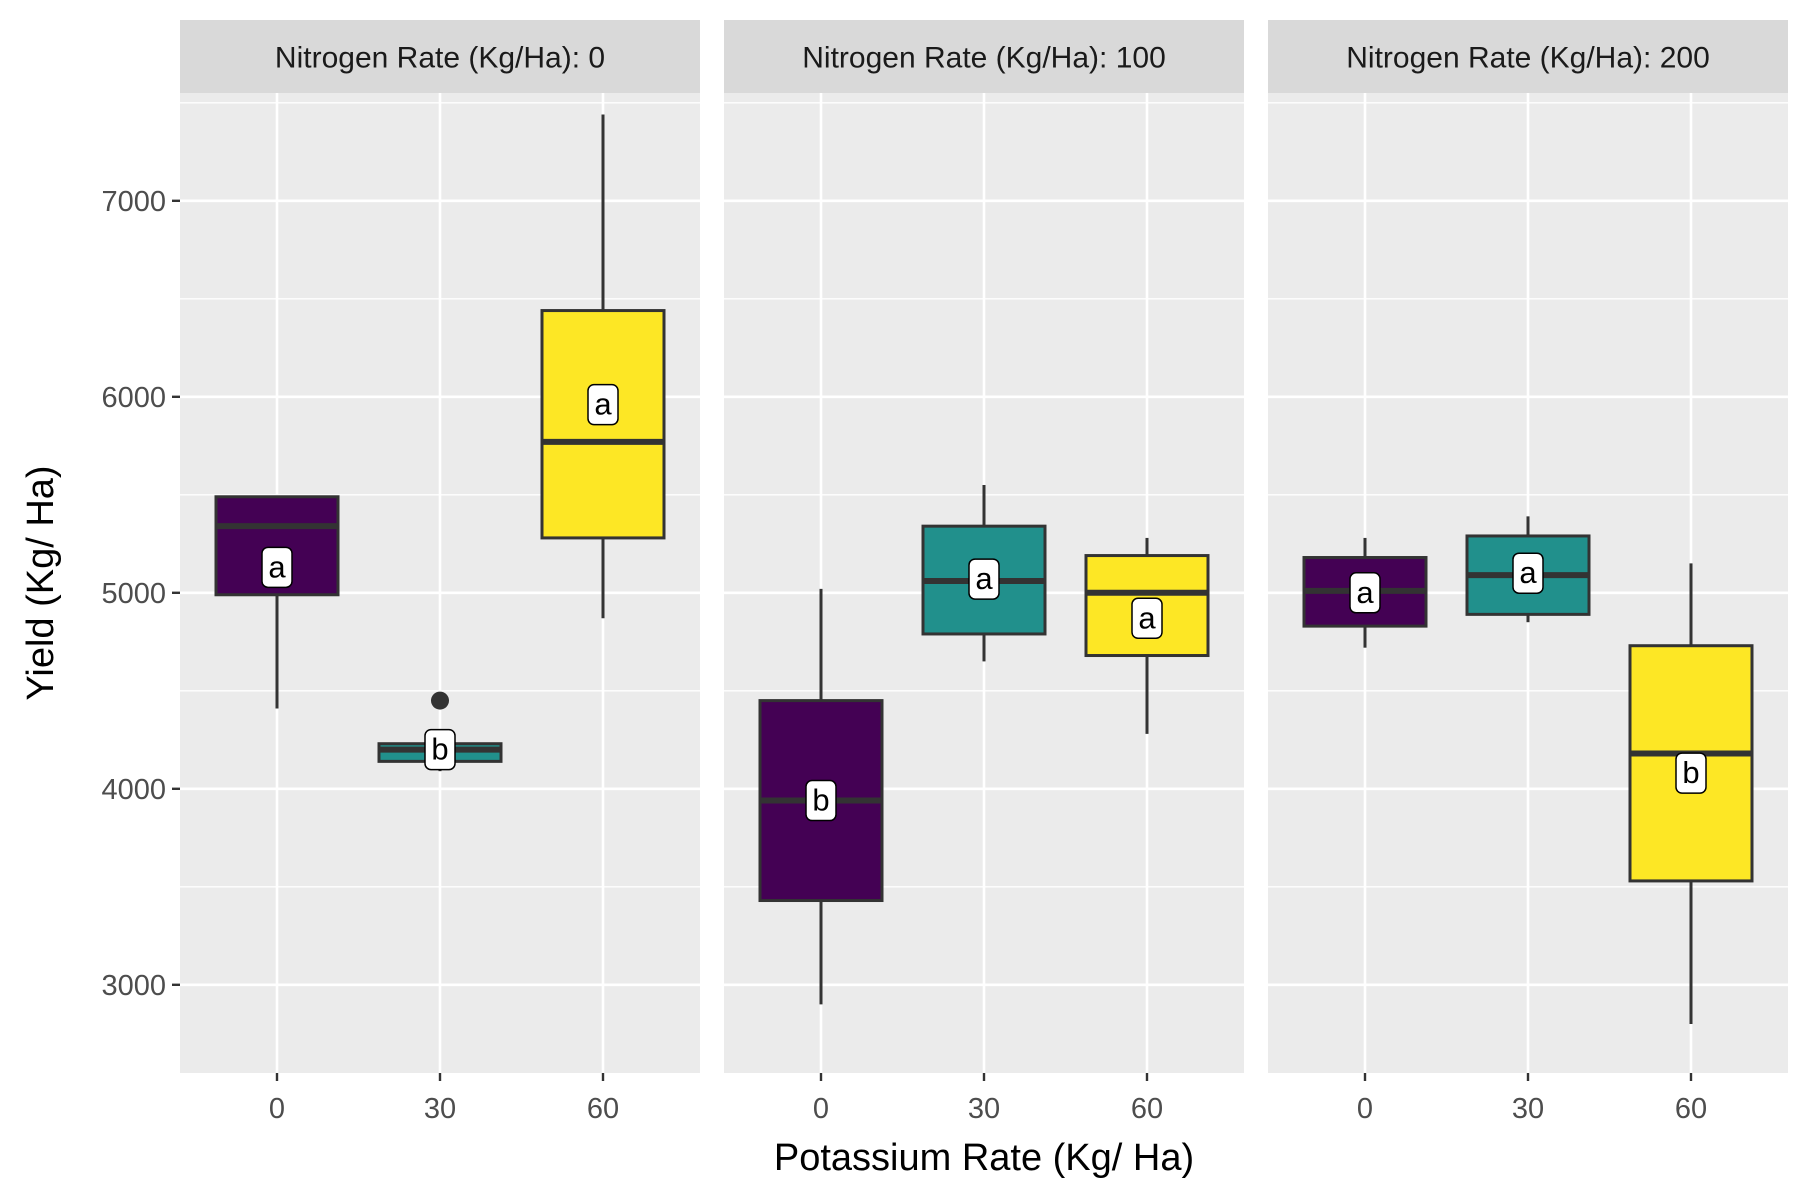  Describe the element at coordinates (133, 986) in the screenshot. I see `y-tick-label: 3000` at that location.